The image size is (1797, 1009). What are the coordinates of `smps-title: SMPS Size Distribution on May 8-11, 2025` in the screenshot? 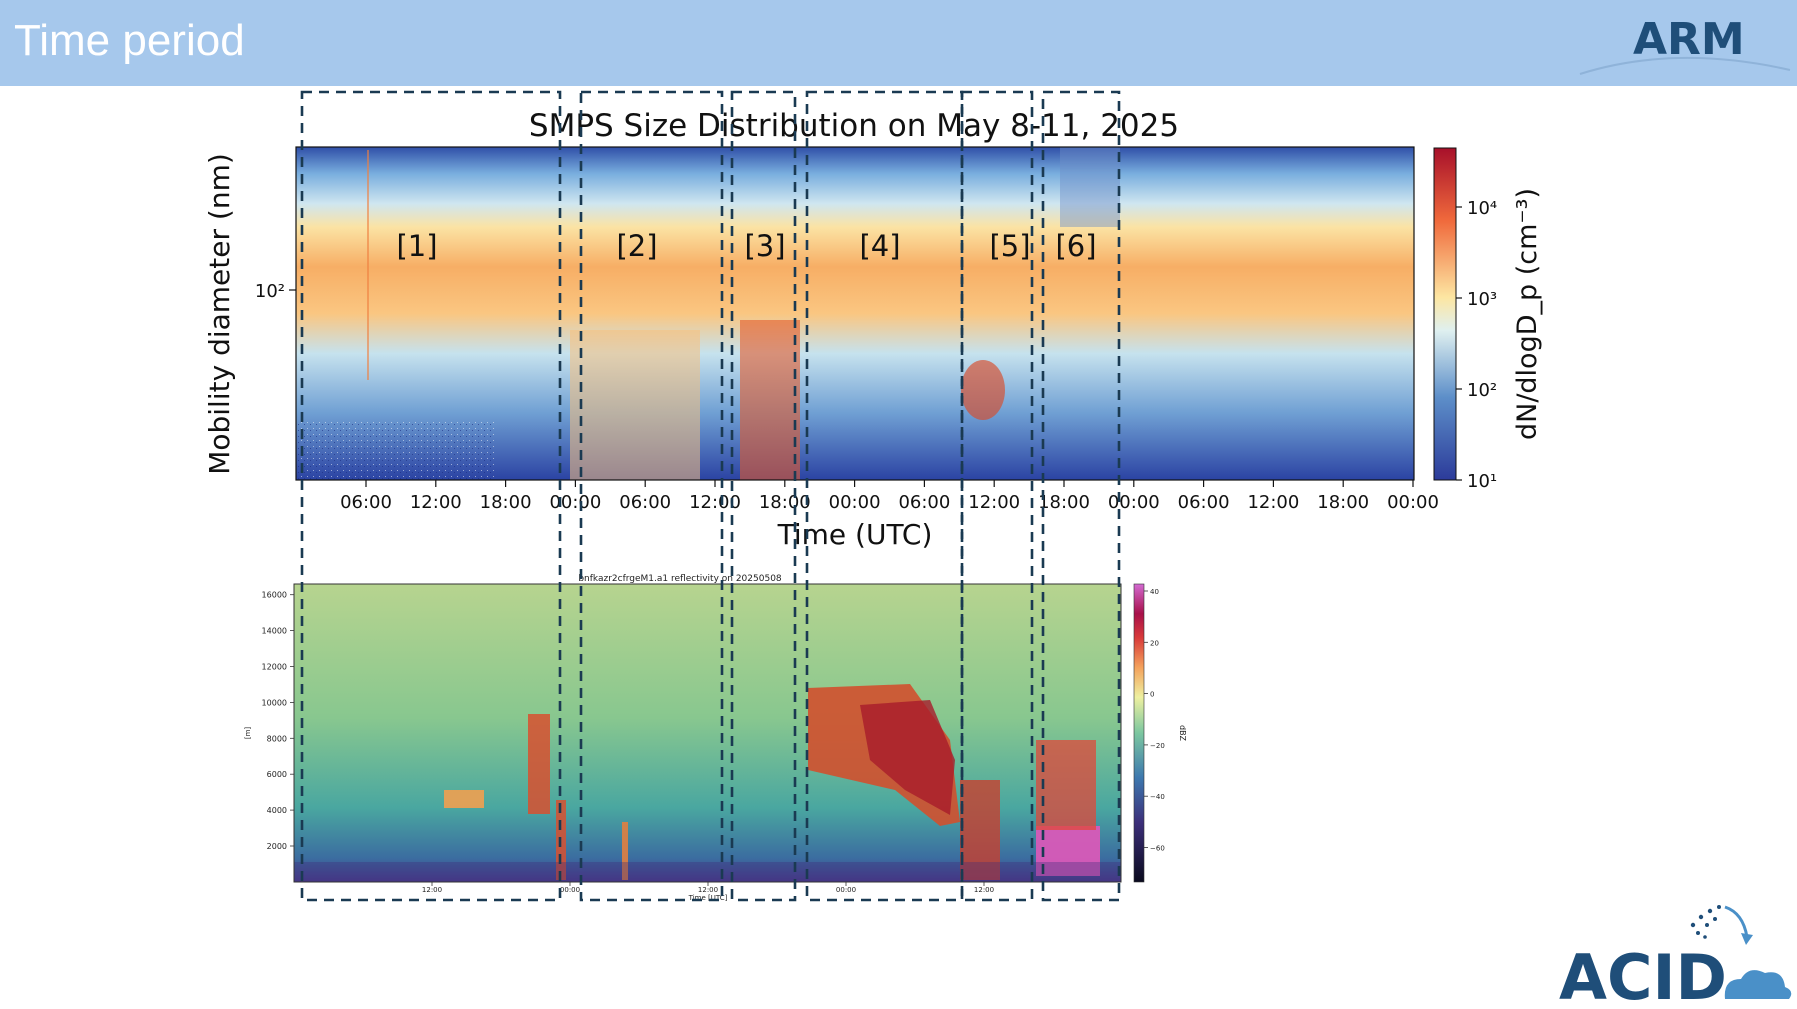 It's located at (854, 126).